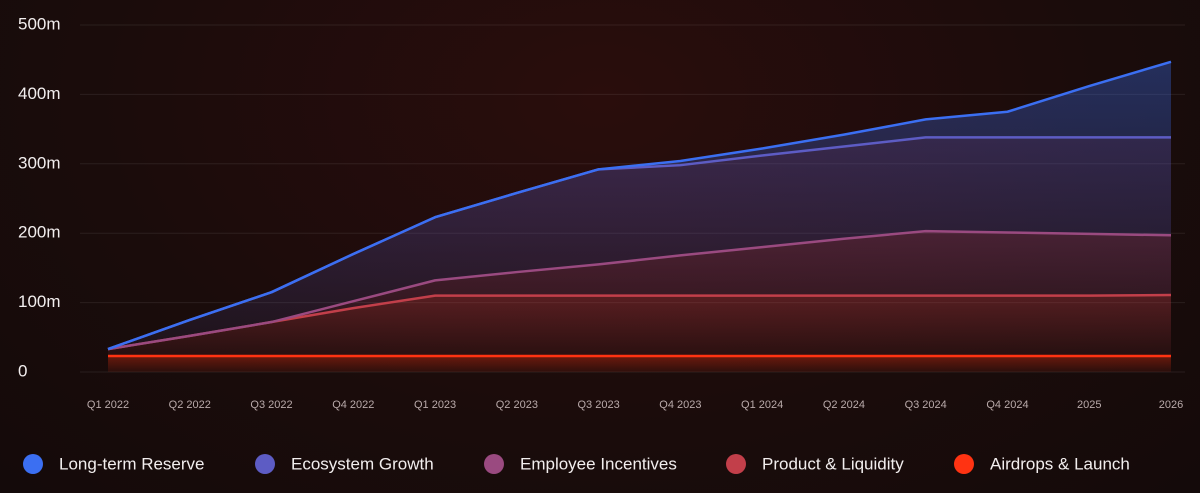  Describe the element at coordinates (1089, 405) in the screenshot. I see `x-tick-label: 2025` at that location.